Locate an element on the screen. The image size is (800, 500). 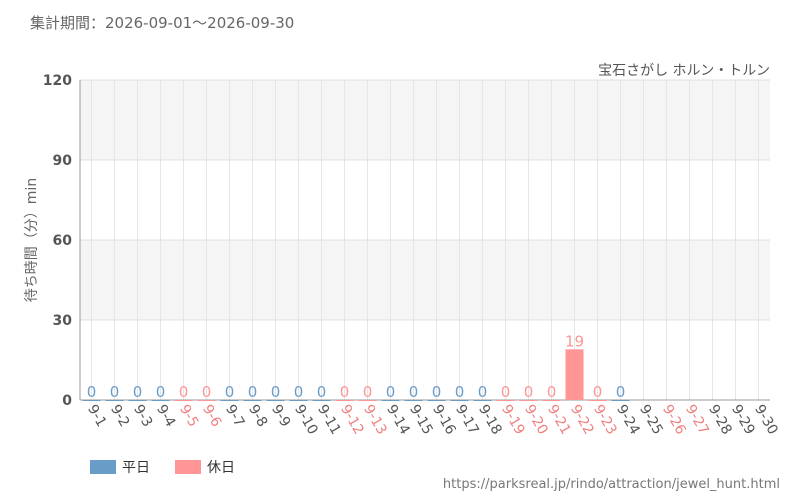
header: 集計期間：2026-09-01〜2026-09-30 is located at coordinates (162, 23).